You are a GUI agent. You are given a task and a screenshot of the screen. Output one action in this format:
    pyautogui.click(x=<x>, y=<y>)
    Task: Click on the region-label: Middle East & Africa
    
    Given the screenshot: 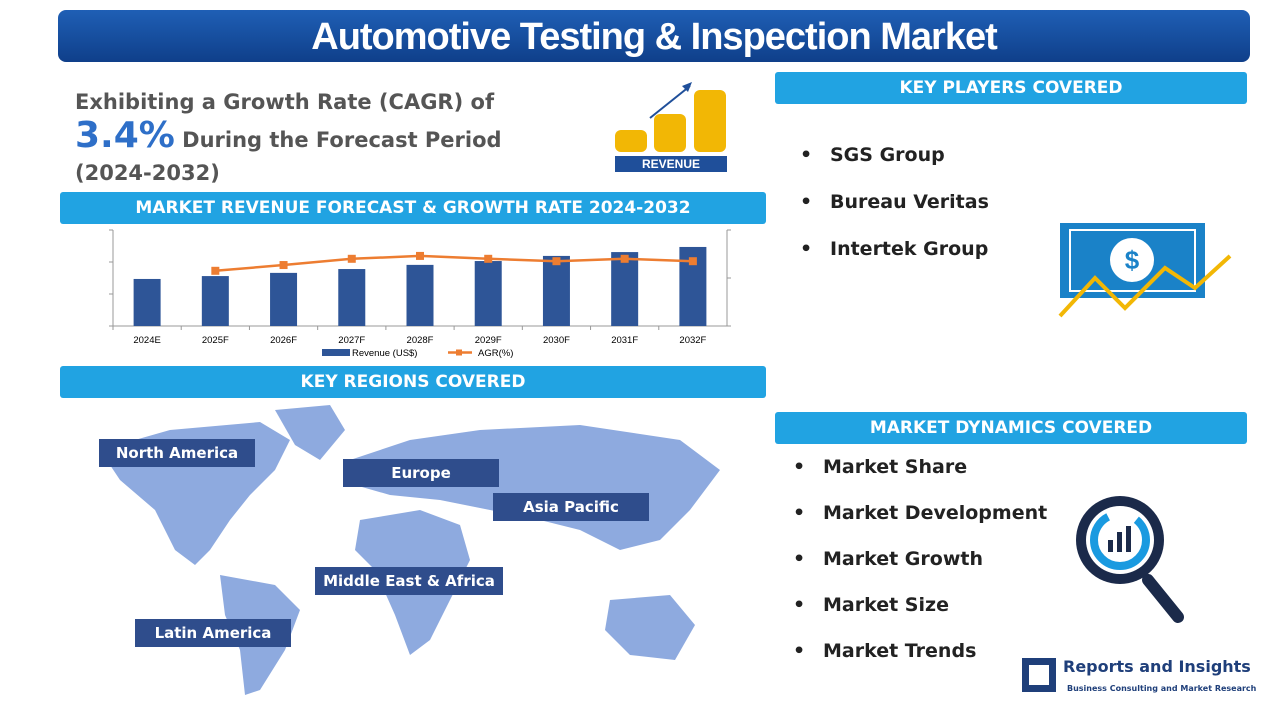 What is the action you would take?
    pyautogui.click(x=409, y=581)
    